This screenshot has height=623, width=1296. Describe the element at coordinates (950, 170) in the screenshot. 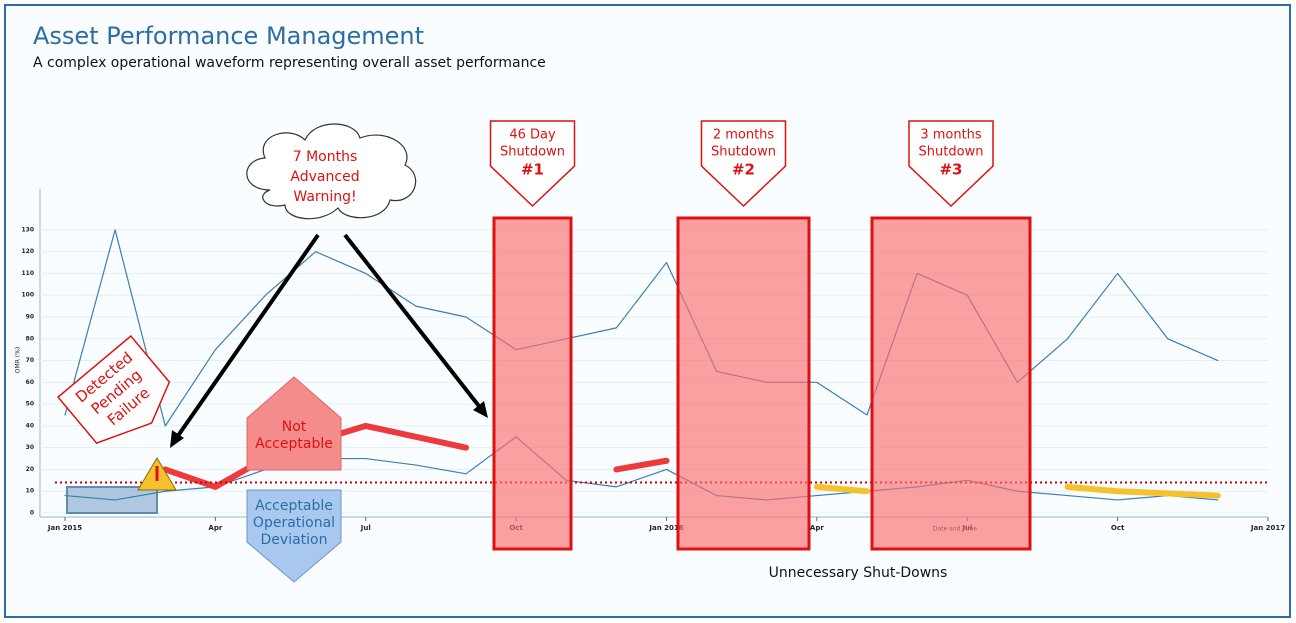

I see `shutdown-number: #3` at that location.